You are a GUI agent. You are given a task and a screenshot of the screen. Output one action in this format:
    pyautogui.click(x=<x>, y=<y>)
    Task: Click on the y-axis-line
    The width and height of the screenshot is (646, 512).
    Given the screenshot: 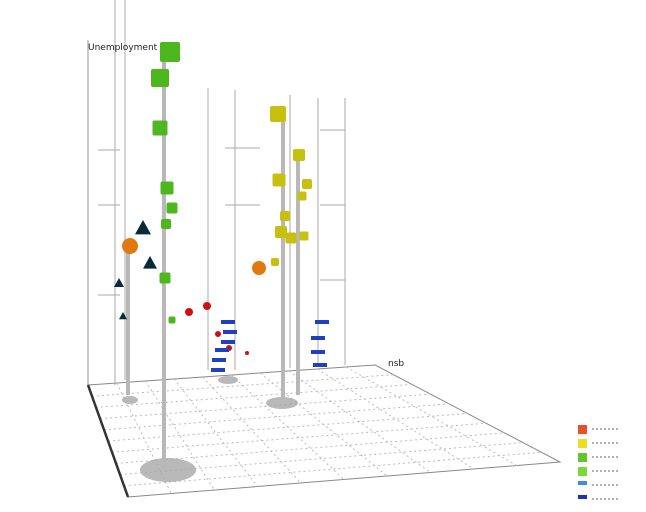 What is the action you would take?
    pyautogui.click(x=108, y=441)
    